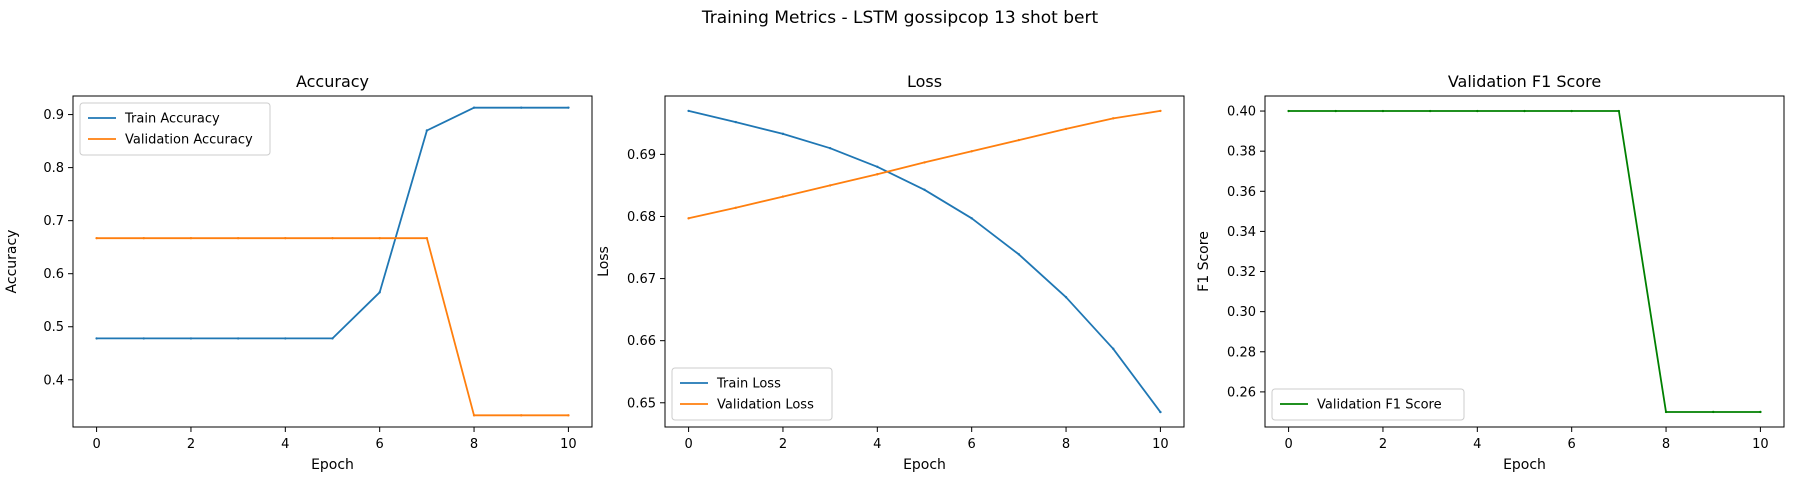 This screenshot has width=1800, height=500. Describe the element at coordinates (53, 115) in the screenshot. I see `y-tick-label: 0.9` at that location.